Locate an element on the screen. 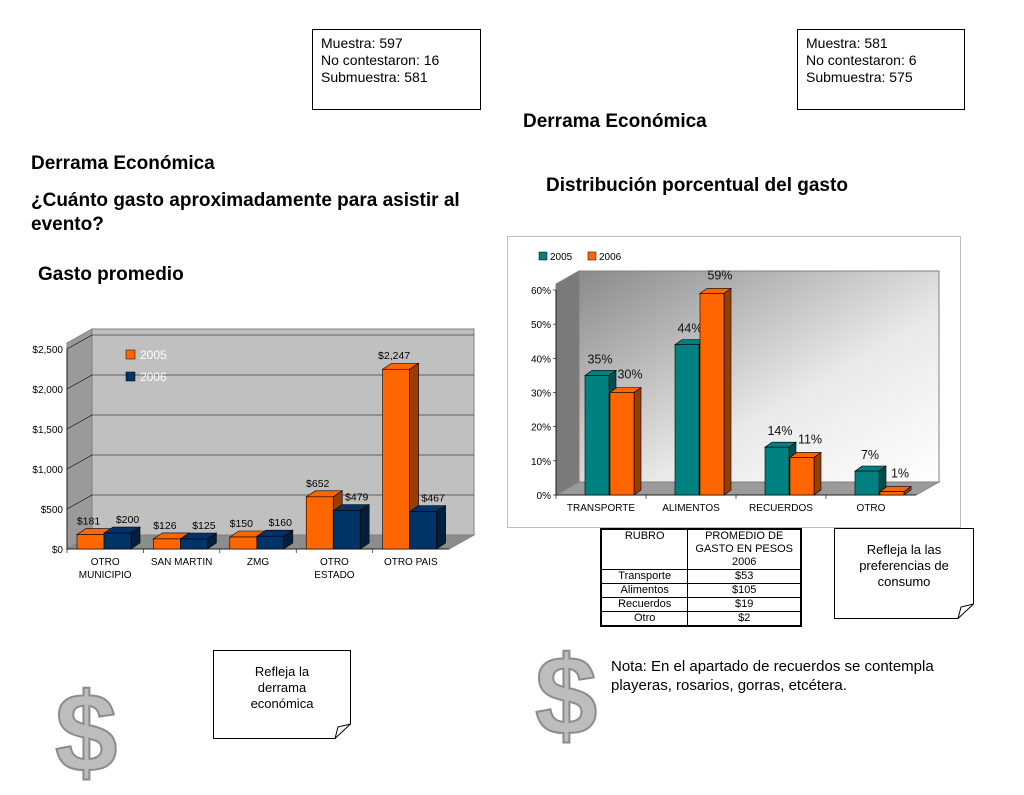 The image size is (1024, 795). y-tick-label: $0 is located at coordinates (58, 550).